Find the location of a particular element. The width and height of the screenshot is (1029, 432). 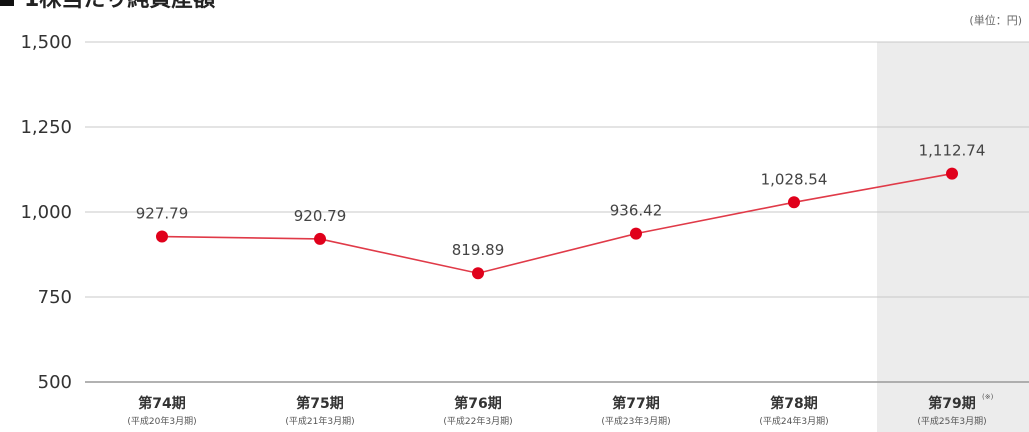

x-category-subtitle: (平成21年3月期) is located at coordinates (319, 421).